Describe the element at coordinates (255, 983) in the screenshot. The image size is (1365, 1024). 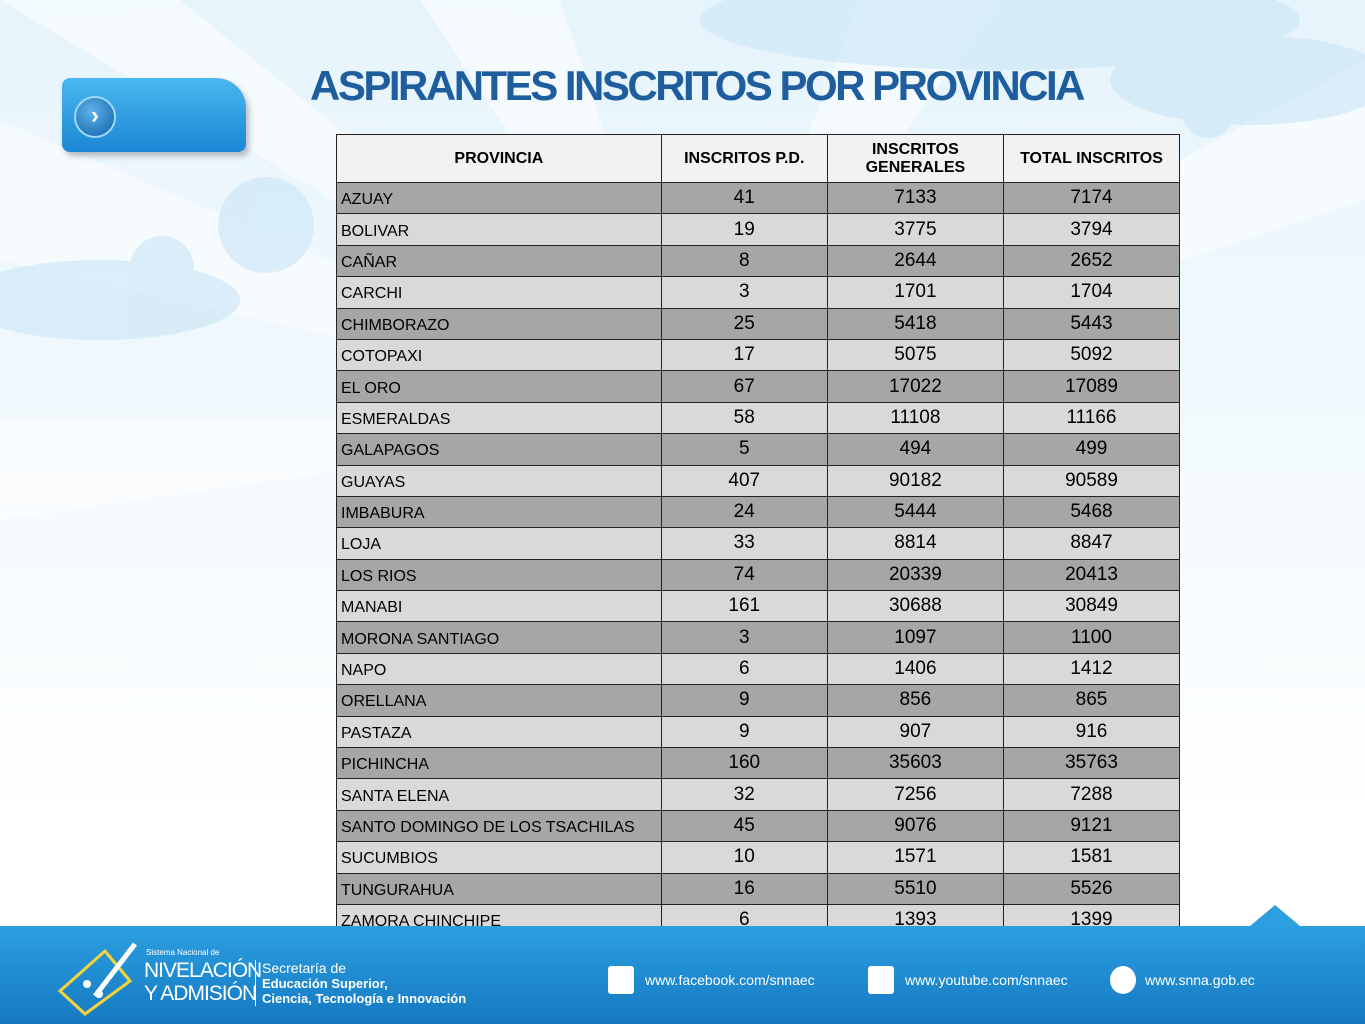
I see `divider` at that location.